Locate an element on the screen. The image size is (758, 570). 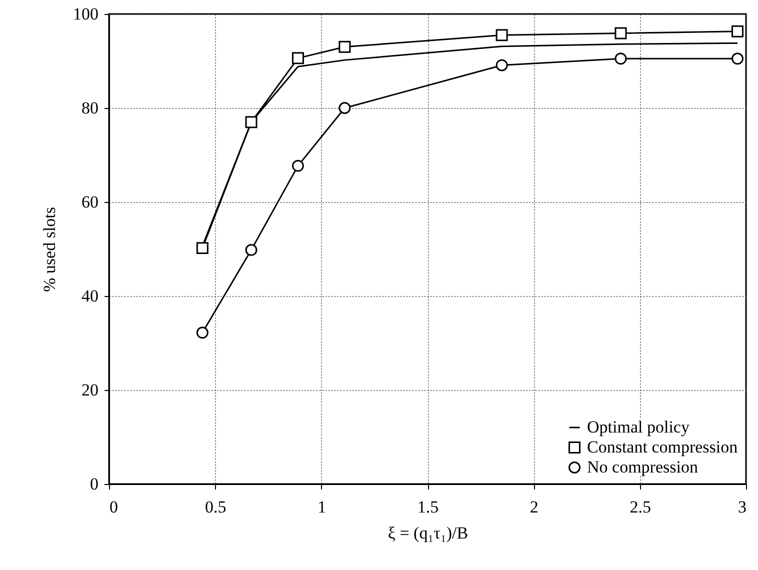
x-axis-title: ξ = (q₁τ₁)/B is located at coordinates (428, 533).